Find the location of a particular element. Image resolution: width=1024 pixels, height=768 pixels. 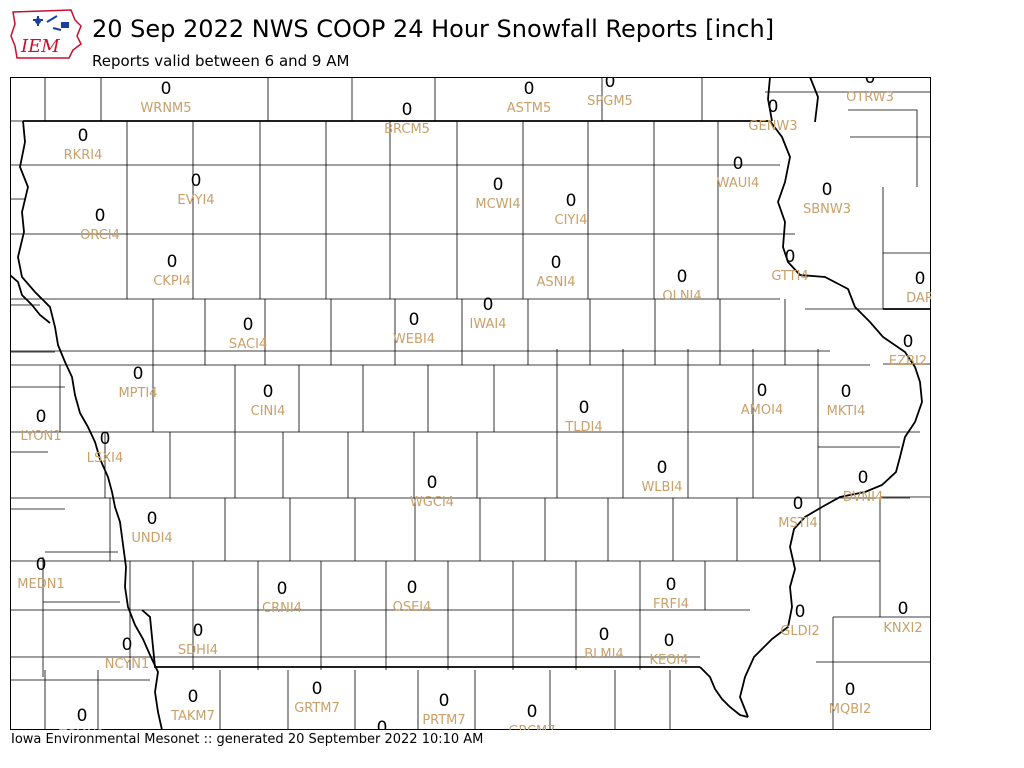

station-id: CINI4 is located at coordinates (268, 411).